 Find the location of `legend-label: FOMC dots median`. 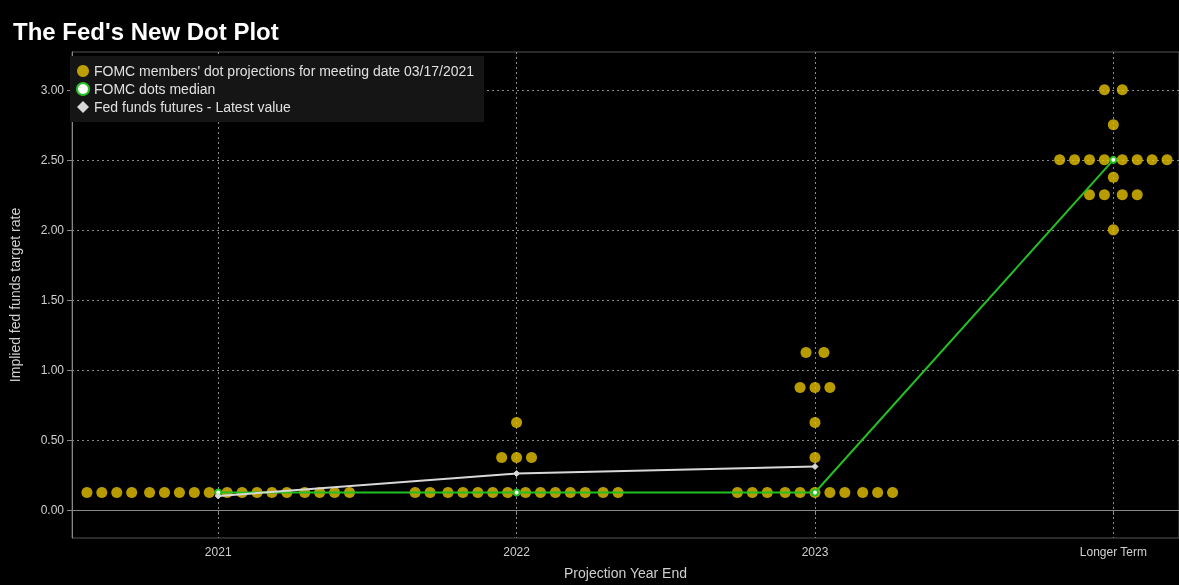

legend-label: FOMC dots median is located at coordinates (155, 89).